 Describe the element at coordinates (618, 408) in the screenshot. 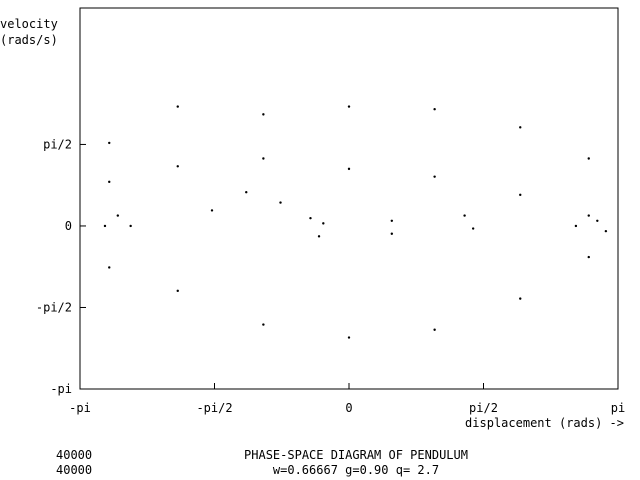

I see `x-tick-label: pi` at that location.